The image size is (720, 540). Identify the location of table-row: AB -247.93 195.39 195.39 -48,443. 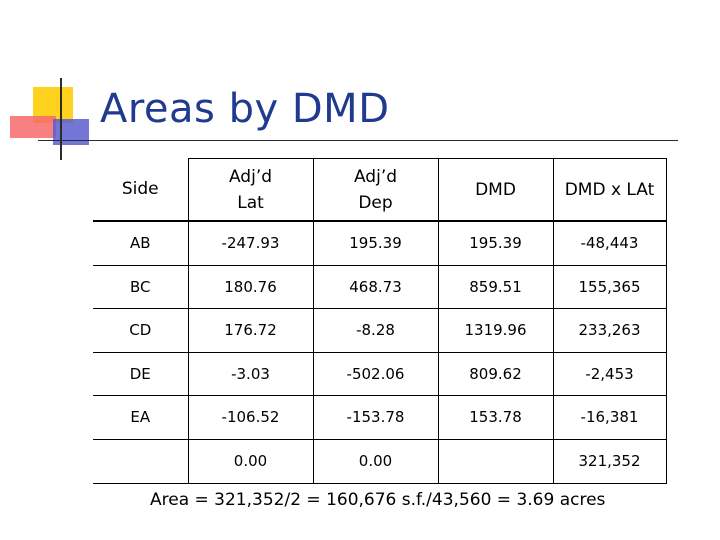
(380, 243).